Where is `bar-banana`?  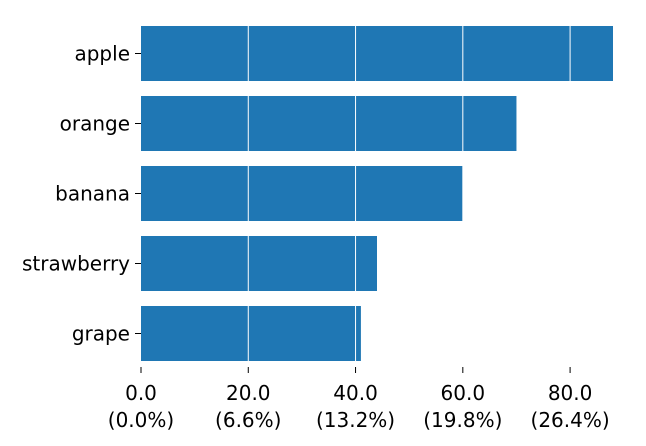 bar-banana is located at coordinates (302, 193).